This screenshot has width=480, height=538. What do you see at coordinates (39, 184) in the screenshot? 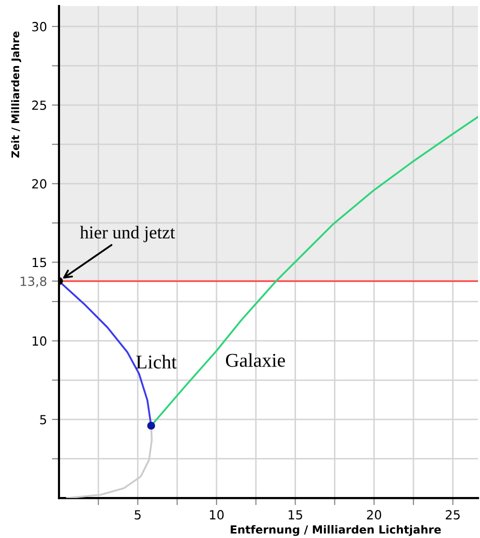
I see `y-tick-label: 20` at bounding box center [39, 184].